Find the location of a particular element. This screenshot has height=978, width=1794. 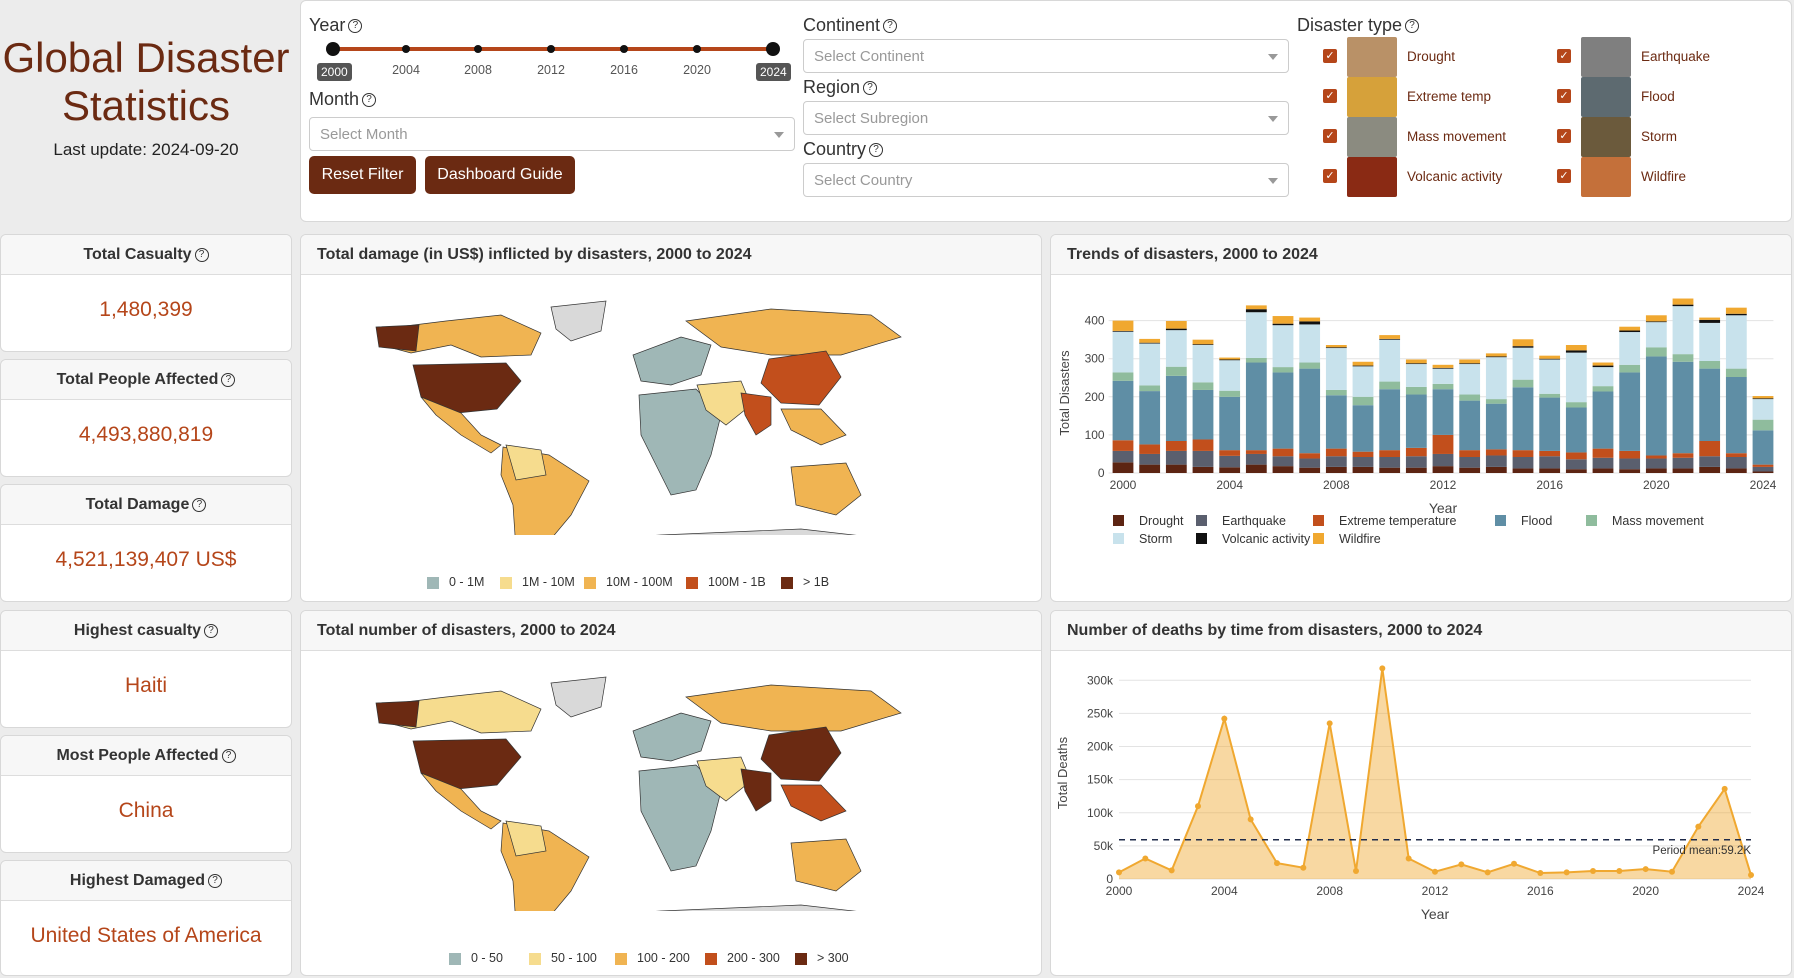

legend-label: Extreme temperature is located at coordinates (1397, 521).